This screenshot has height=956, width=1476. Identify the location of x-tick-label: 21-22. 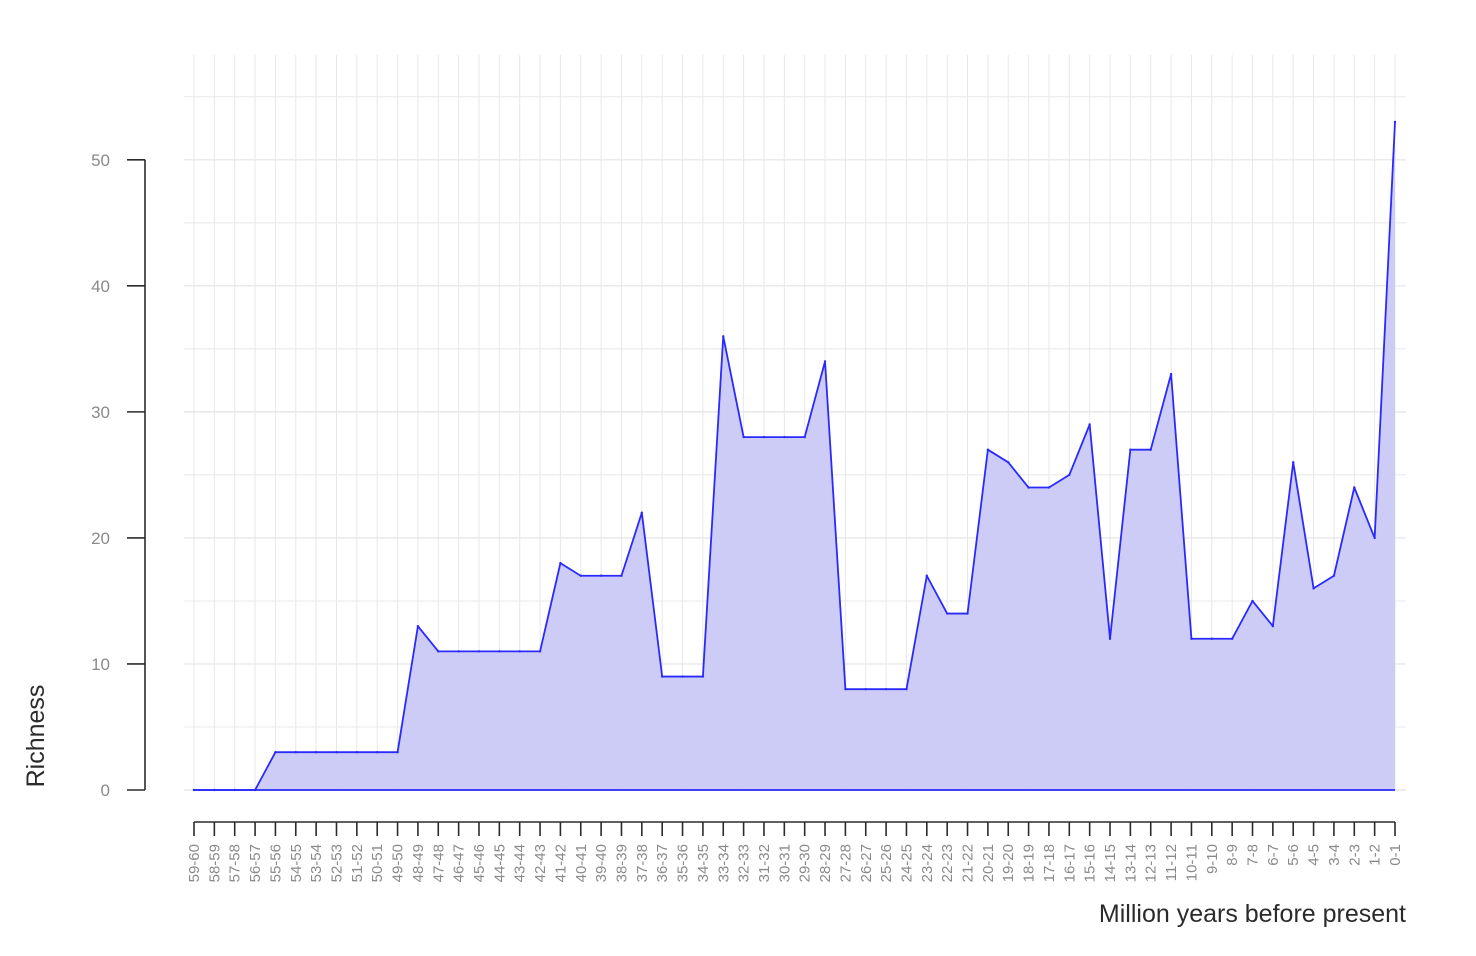
(968, 863).